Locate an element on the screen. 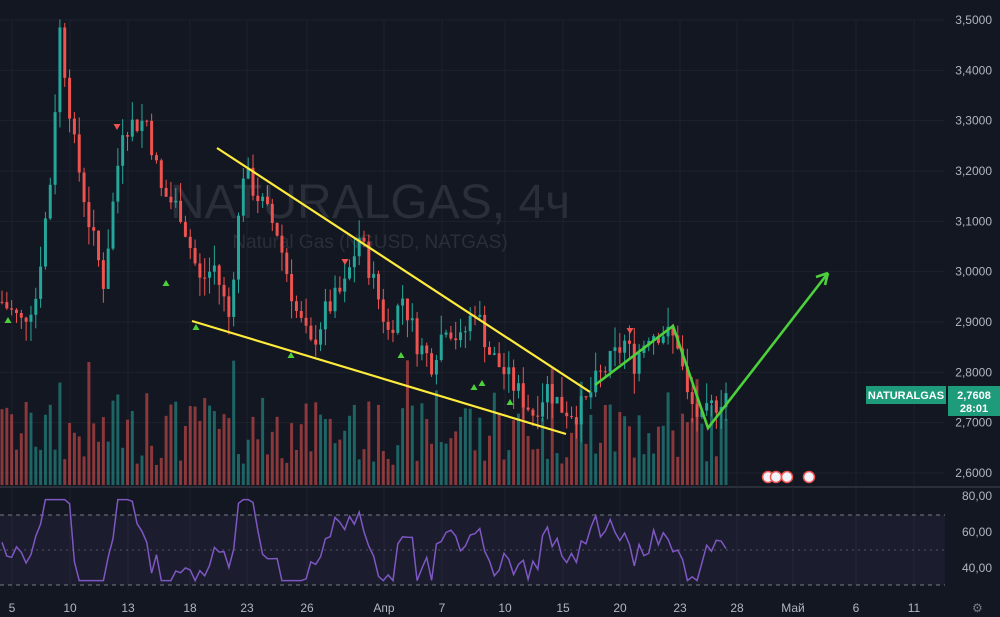  wedge-upper-trendline is located at coordinates (403, 270).